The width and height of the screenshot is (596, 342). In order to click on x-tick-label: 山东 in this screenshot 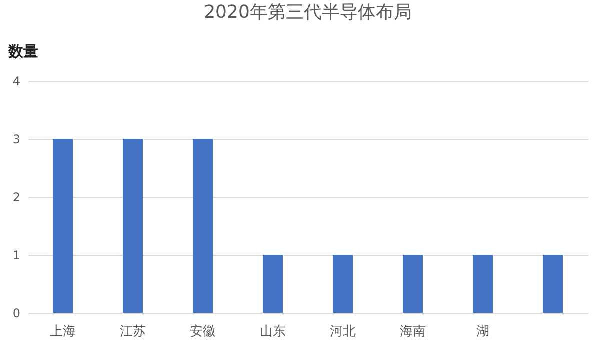, I will do `click(273, 332)`.